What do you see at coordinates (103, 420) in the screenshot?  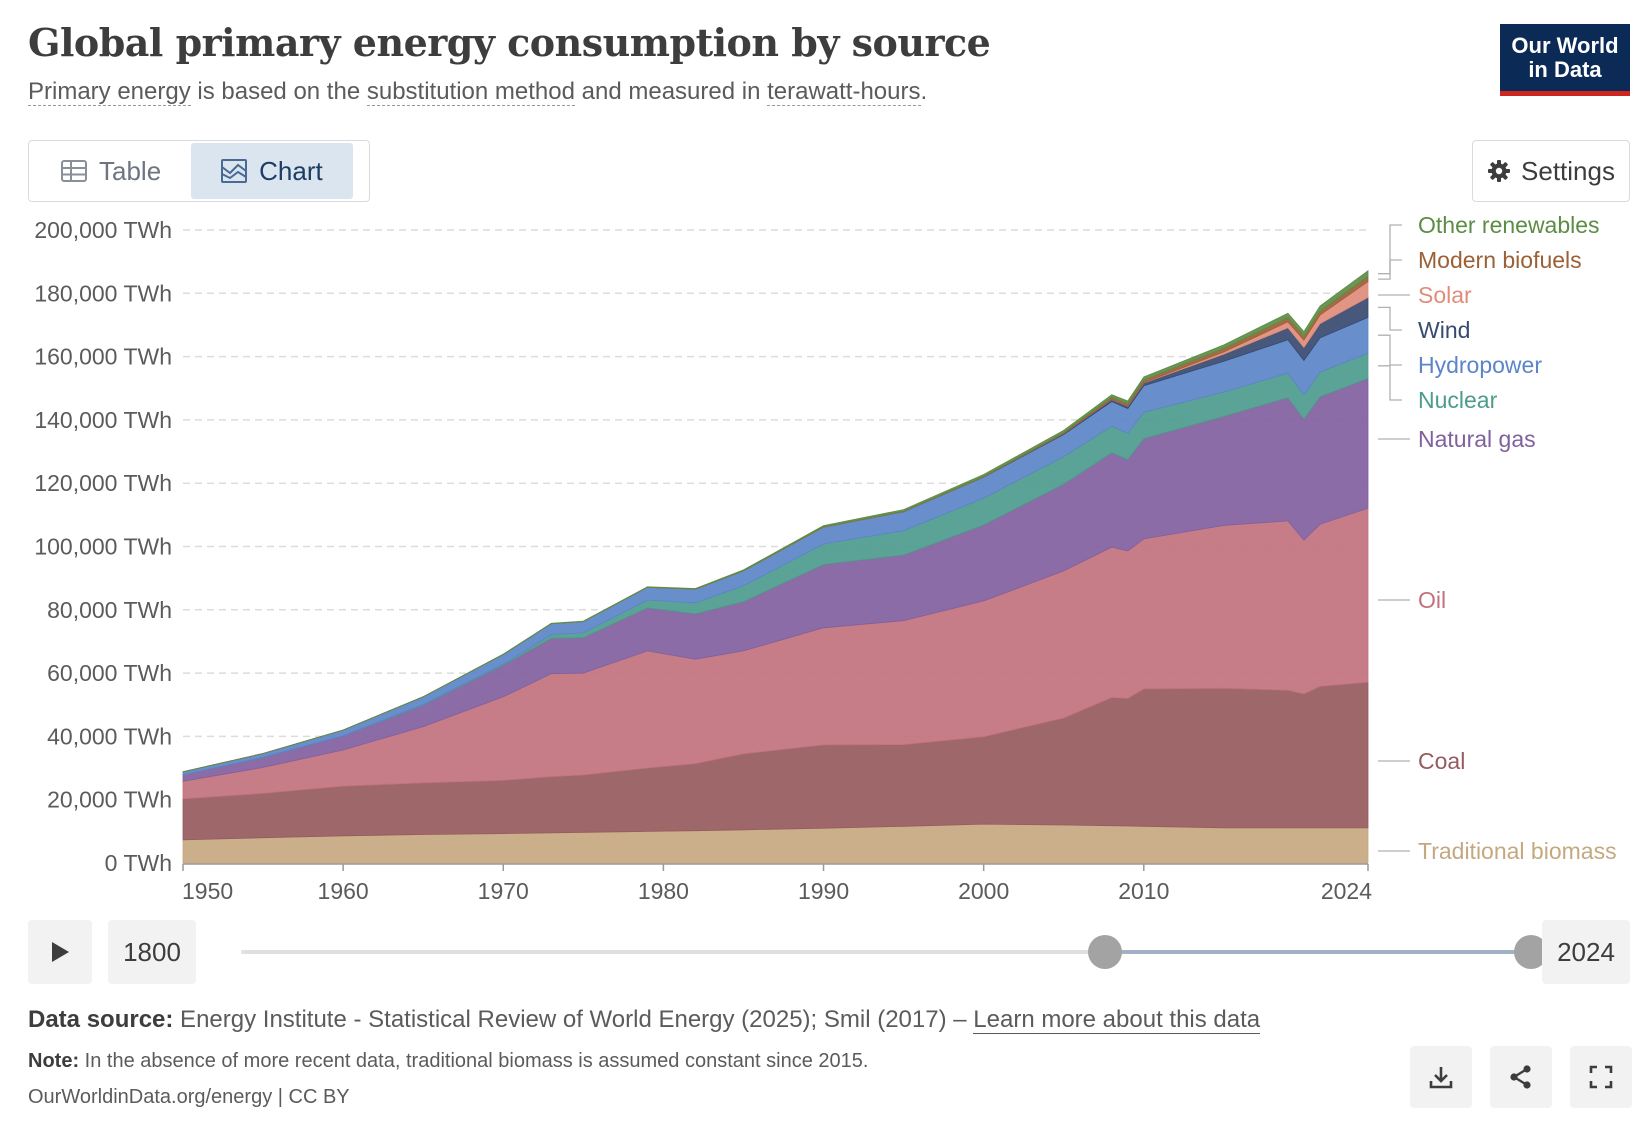 I see `y-tick-label: 140,000 TWh` at bounding box center [103, 420].